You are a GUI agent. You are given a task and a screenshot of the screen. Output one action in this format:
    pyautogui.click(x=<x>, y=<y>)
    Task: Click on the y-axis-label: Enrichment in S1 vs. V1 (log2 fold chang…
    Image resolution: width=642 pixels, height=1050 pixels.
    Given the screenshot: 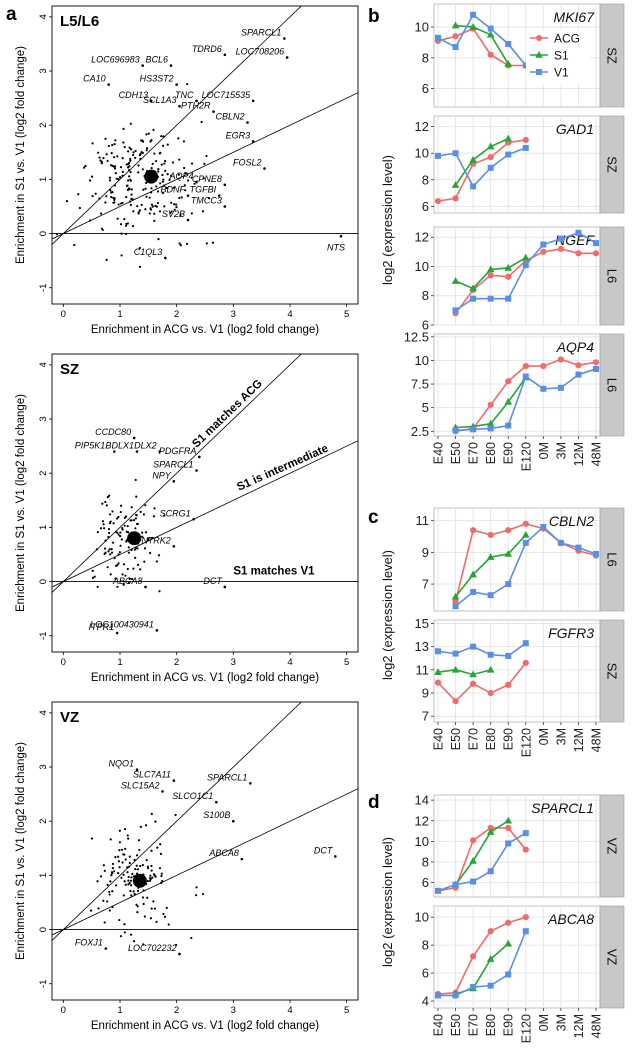 What is the action you would take?
    pyautogui.click(x=21, y=155)
    